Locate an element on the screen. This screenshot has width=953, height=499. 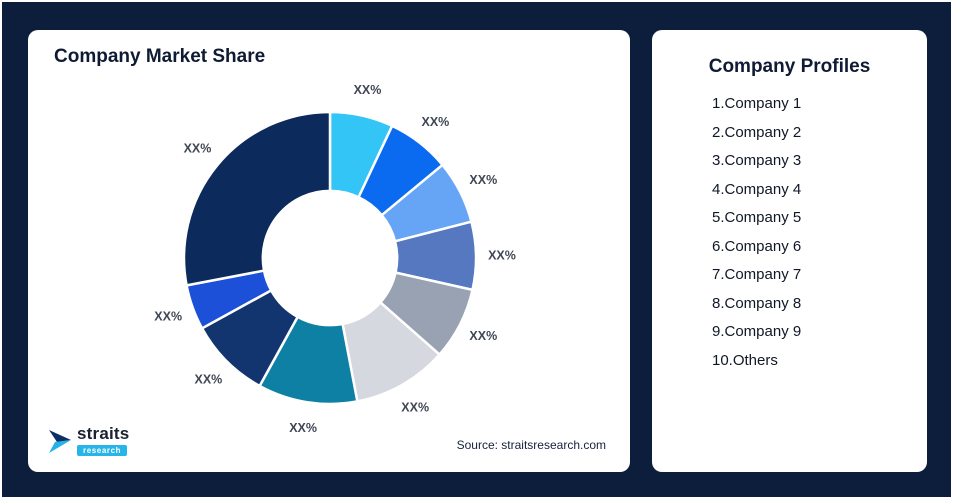
list-item: 2.Company 2 is located at coordinates (757, 132).